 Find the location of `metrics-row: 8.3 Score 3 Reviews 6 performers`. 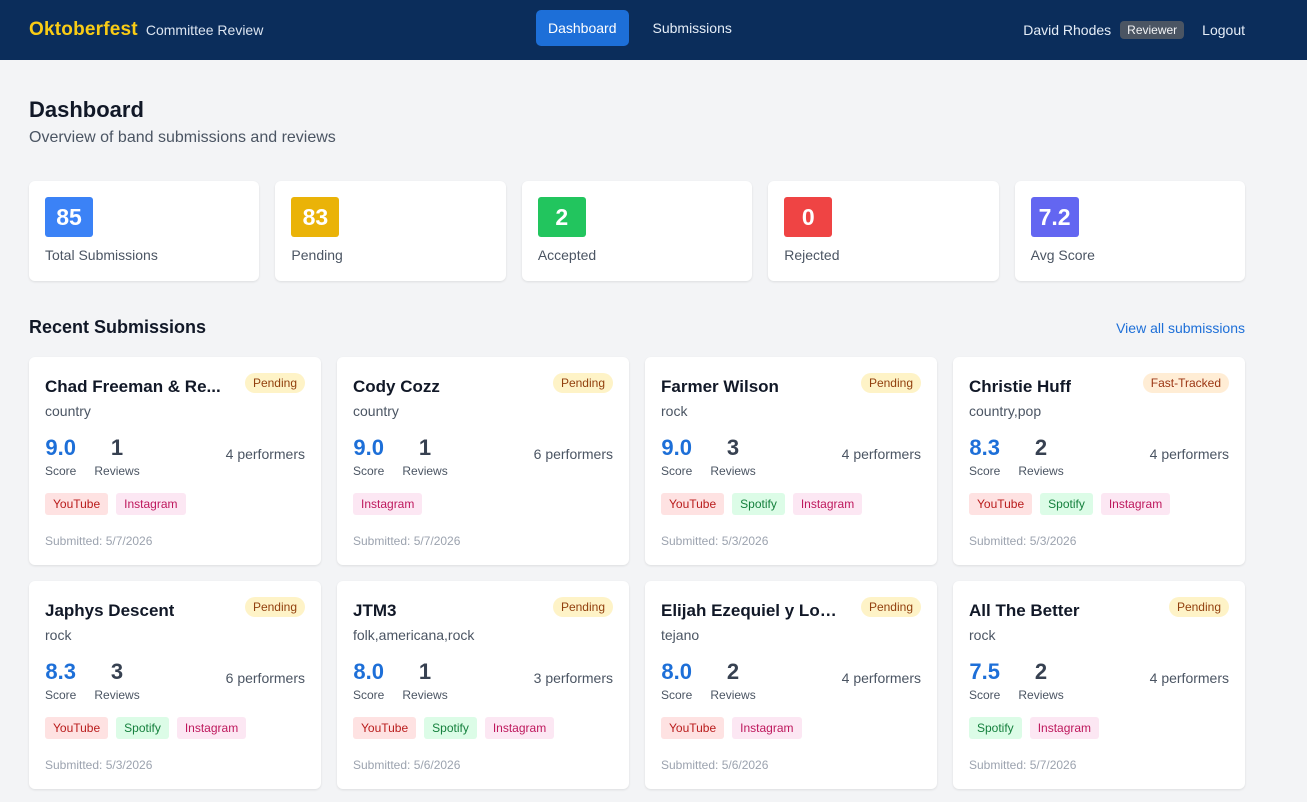

metrics-row: 8.3 Score 3 Reviews 6 performers is located at coordinates (175, 680).